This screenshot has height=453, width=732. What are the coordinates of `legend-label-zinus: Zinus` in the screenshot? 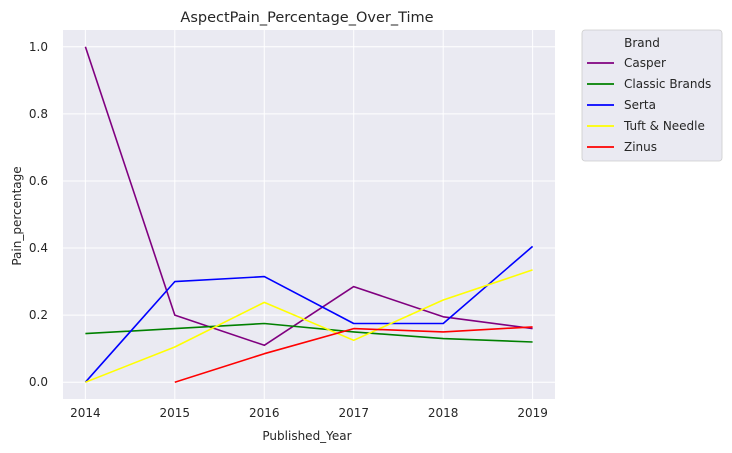 It's located at (640, 147).